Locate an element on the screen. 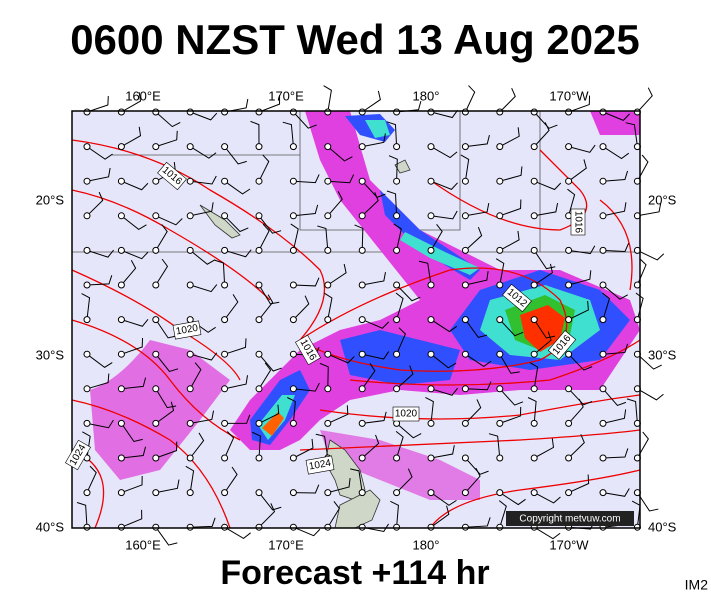 The width and height of the screenshot is (711, 600). latitude-label: 30°S is located at coordinates (50, 354).